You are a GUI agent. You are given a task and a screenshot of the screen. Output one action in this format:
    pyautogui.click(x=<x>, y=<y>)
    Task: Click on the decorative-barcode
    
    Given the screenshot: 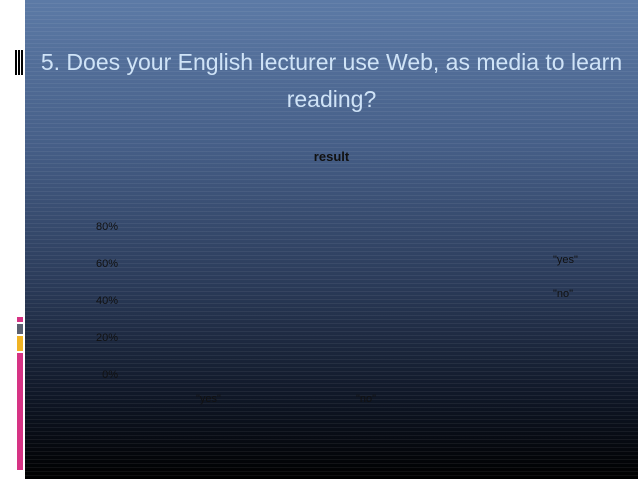 What is the action you would take?
    pyautogui.click(x=19, y=62)
    